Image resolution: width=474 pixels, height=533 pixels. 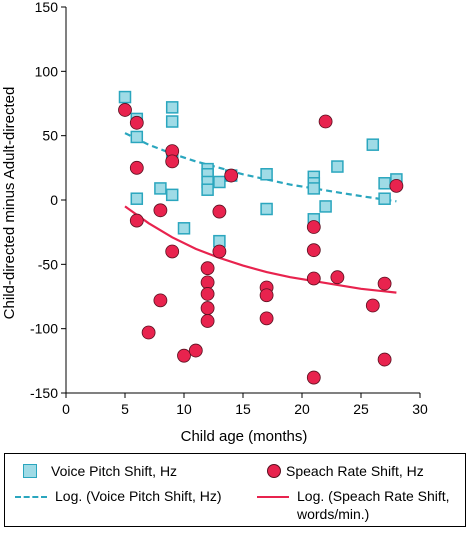 What do you see at coordinates (47, 7) in the screenshot?
I see `y-tick-label: 150` at bounding box center [47, 7].